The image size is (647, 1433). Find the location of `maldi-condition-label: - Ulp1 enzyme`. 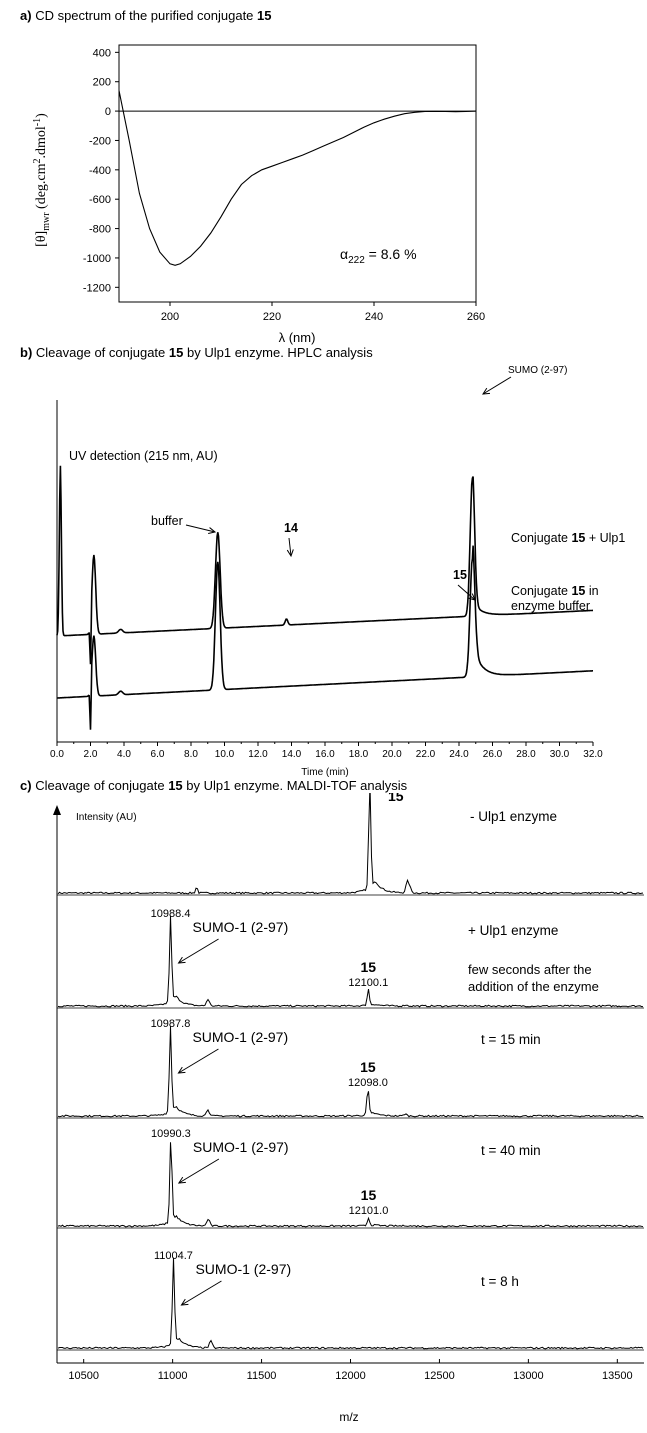

maldi-condition-label: - Ulp1 enzyme is located at coordinates (513, 816).